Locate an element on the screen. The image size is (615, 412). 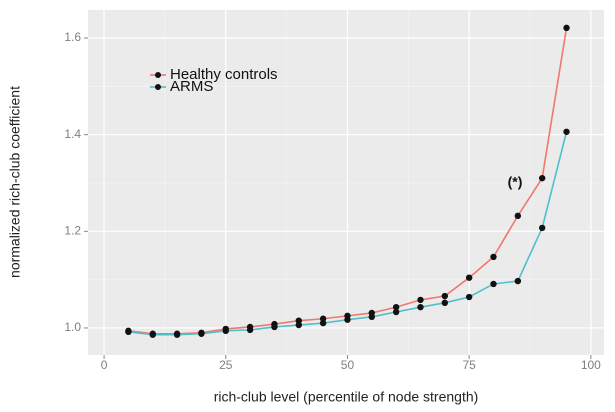
y-tick-label: 1.2 is located at coordinates (72, 230).